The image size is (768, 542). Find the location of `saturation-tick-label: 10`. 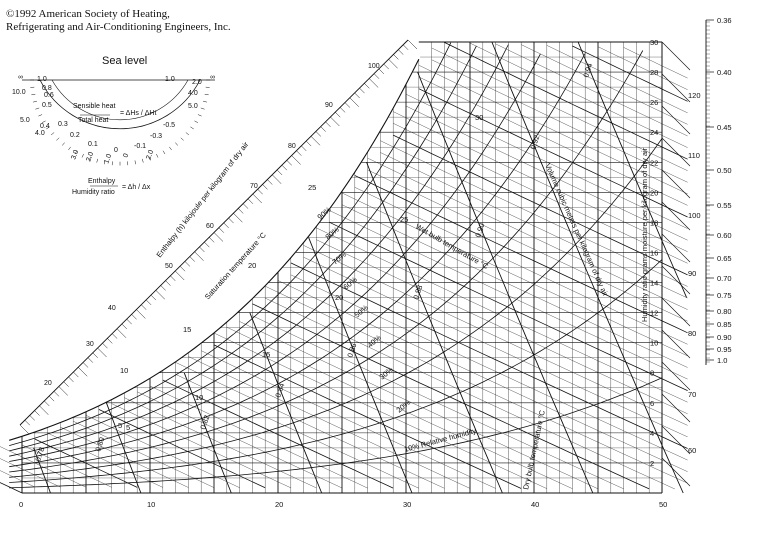

saturation-tick-label: 10 is located at coordinates (124, 370).